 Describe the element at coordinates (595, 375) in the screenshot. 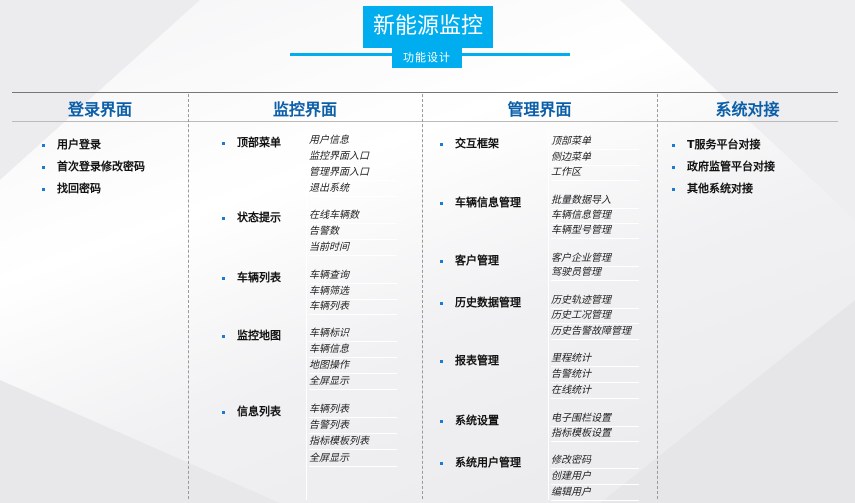

I see `sub-item: 告警统计` at that location.